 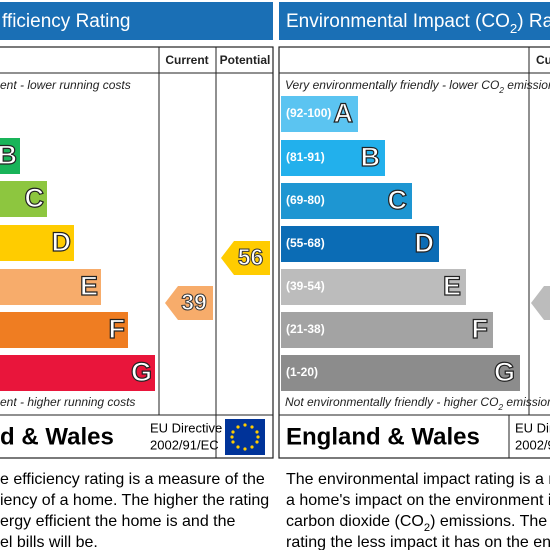 I want to click on directive: 2002/9, so click(x=532, y=444).